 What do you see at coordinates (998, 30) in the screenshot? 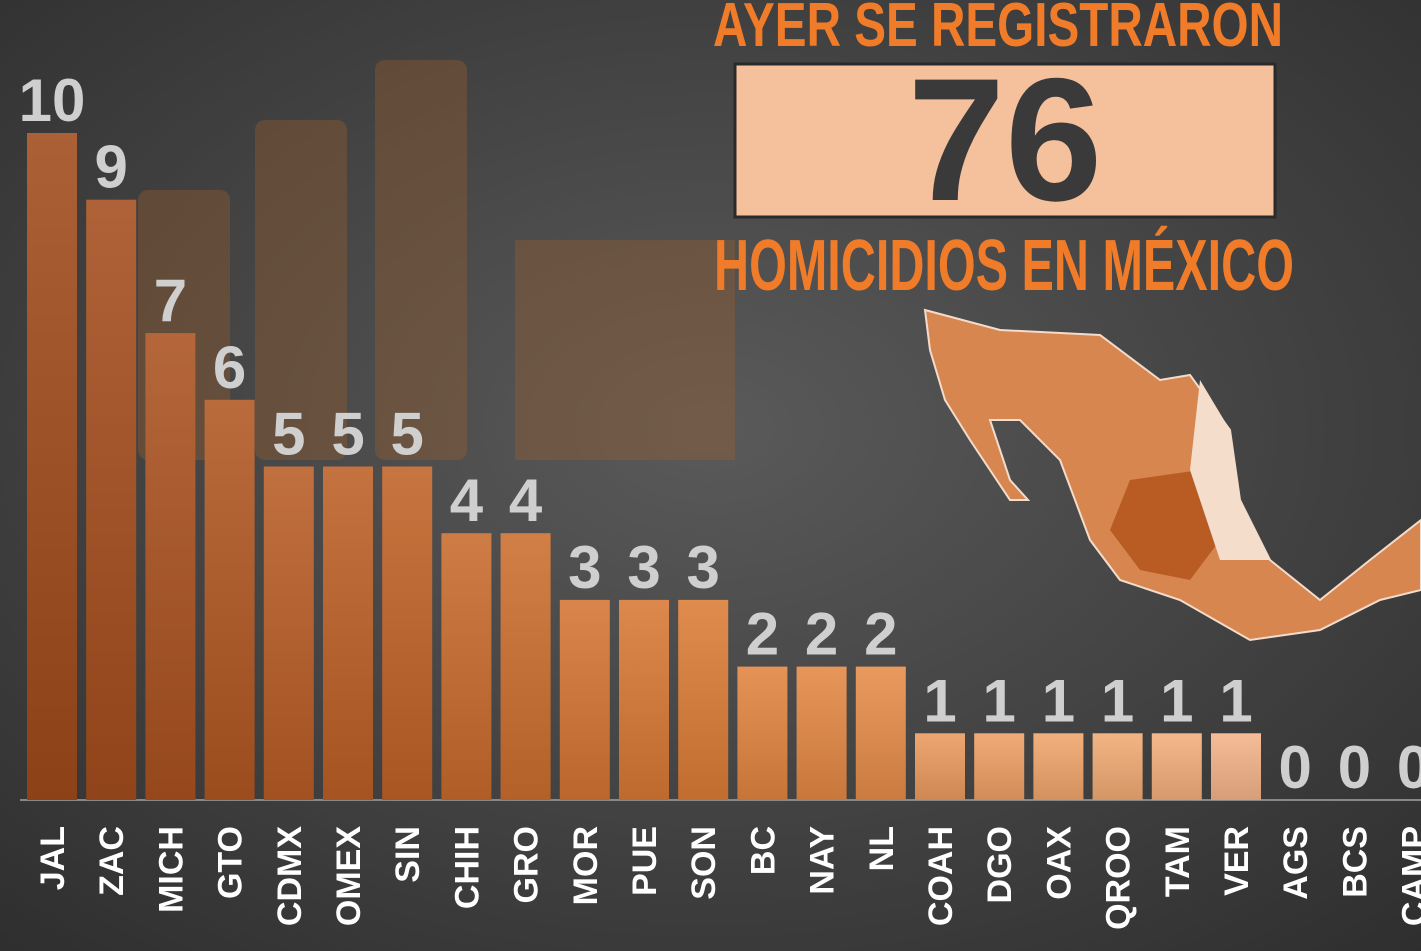
I see `title: AYER SE REGISTRARON` at bounding box center [998, 30].